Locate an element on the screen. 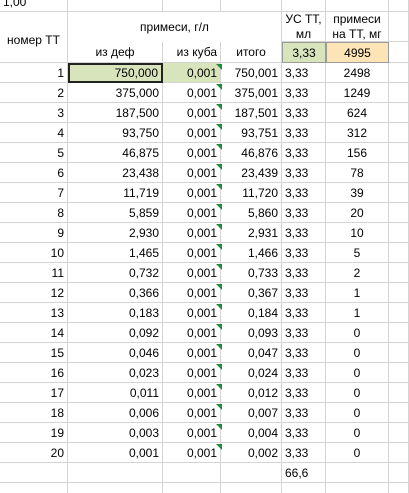 This screenshot has width=409, height=493. cell: 0,184 is located at coordinates (251, 313).